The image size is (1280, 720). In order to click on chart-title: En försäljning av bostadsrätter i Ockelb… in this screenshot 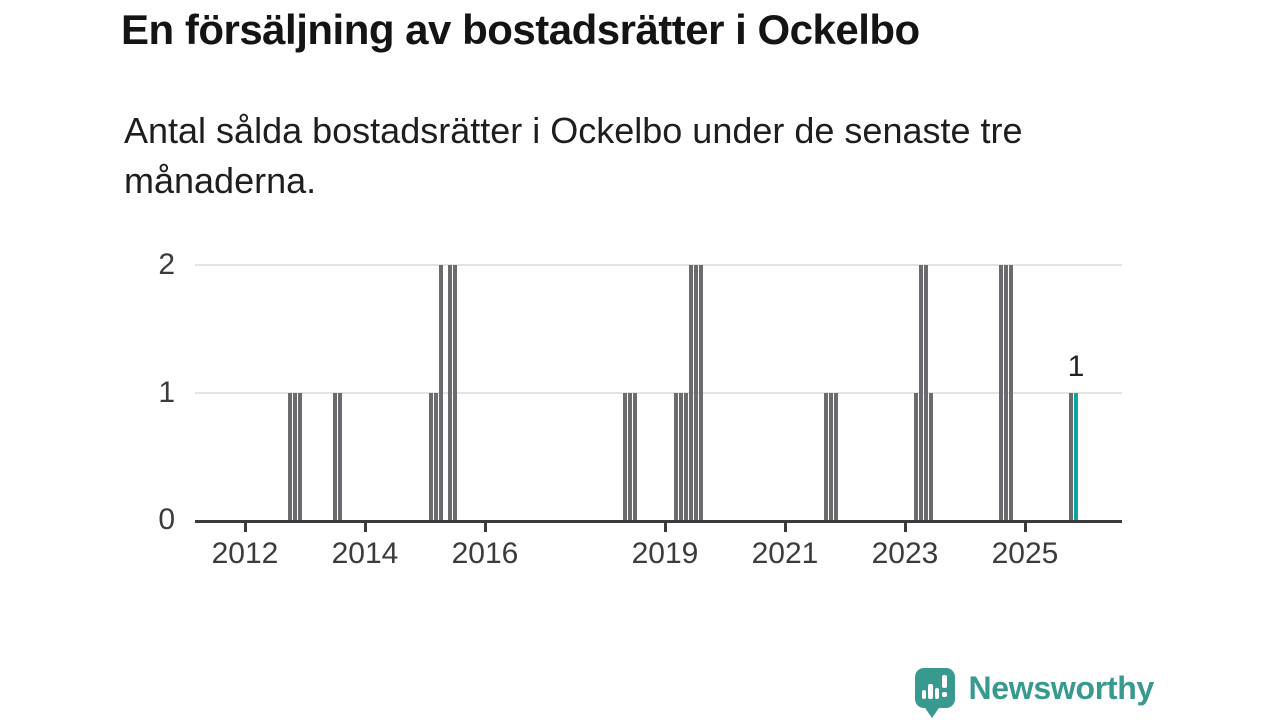, I will do `click(520, 29)`.